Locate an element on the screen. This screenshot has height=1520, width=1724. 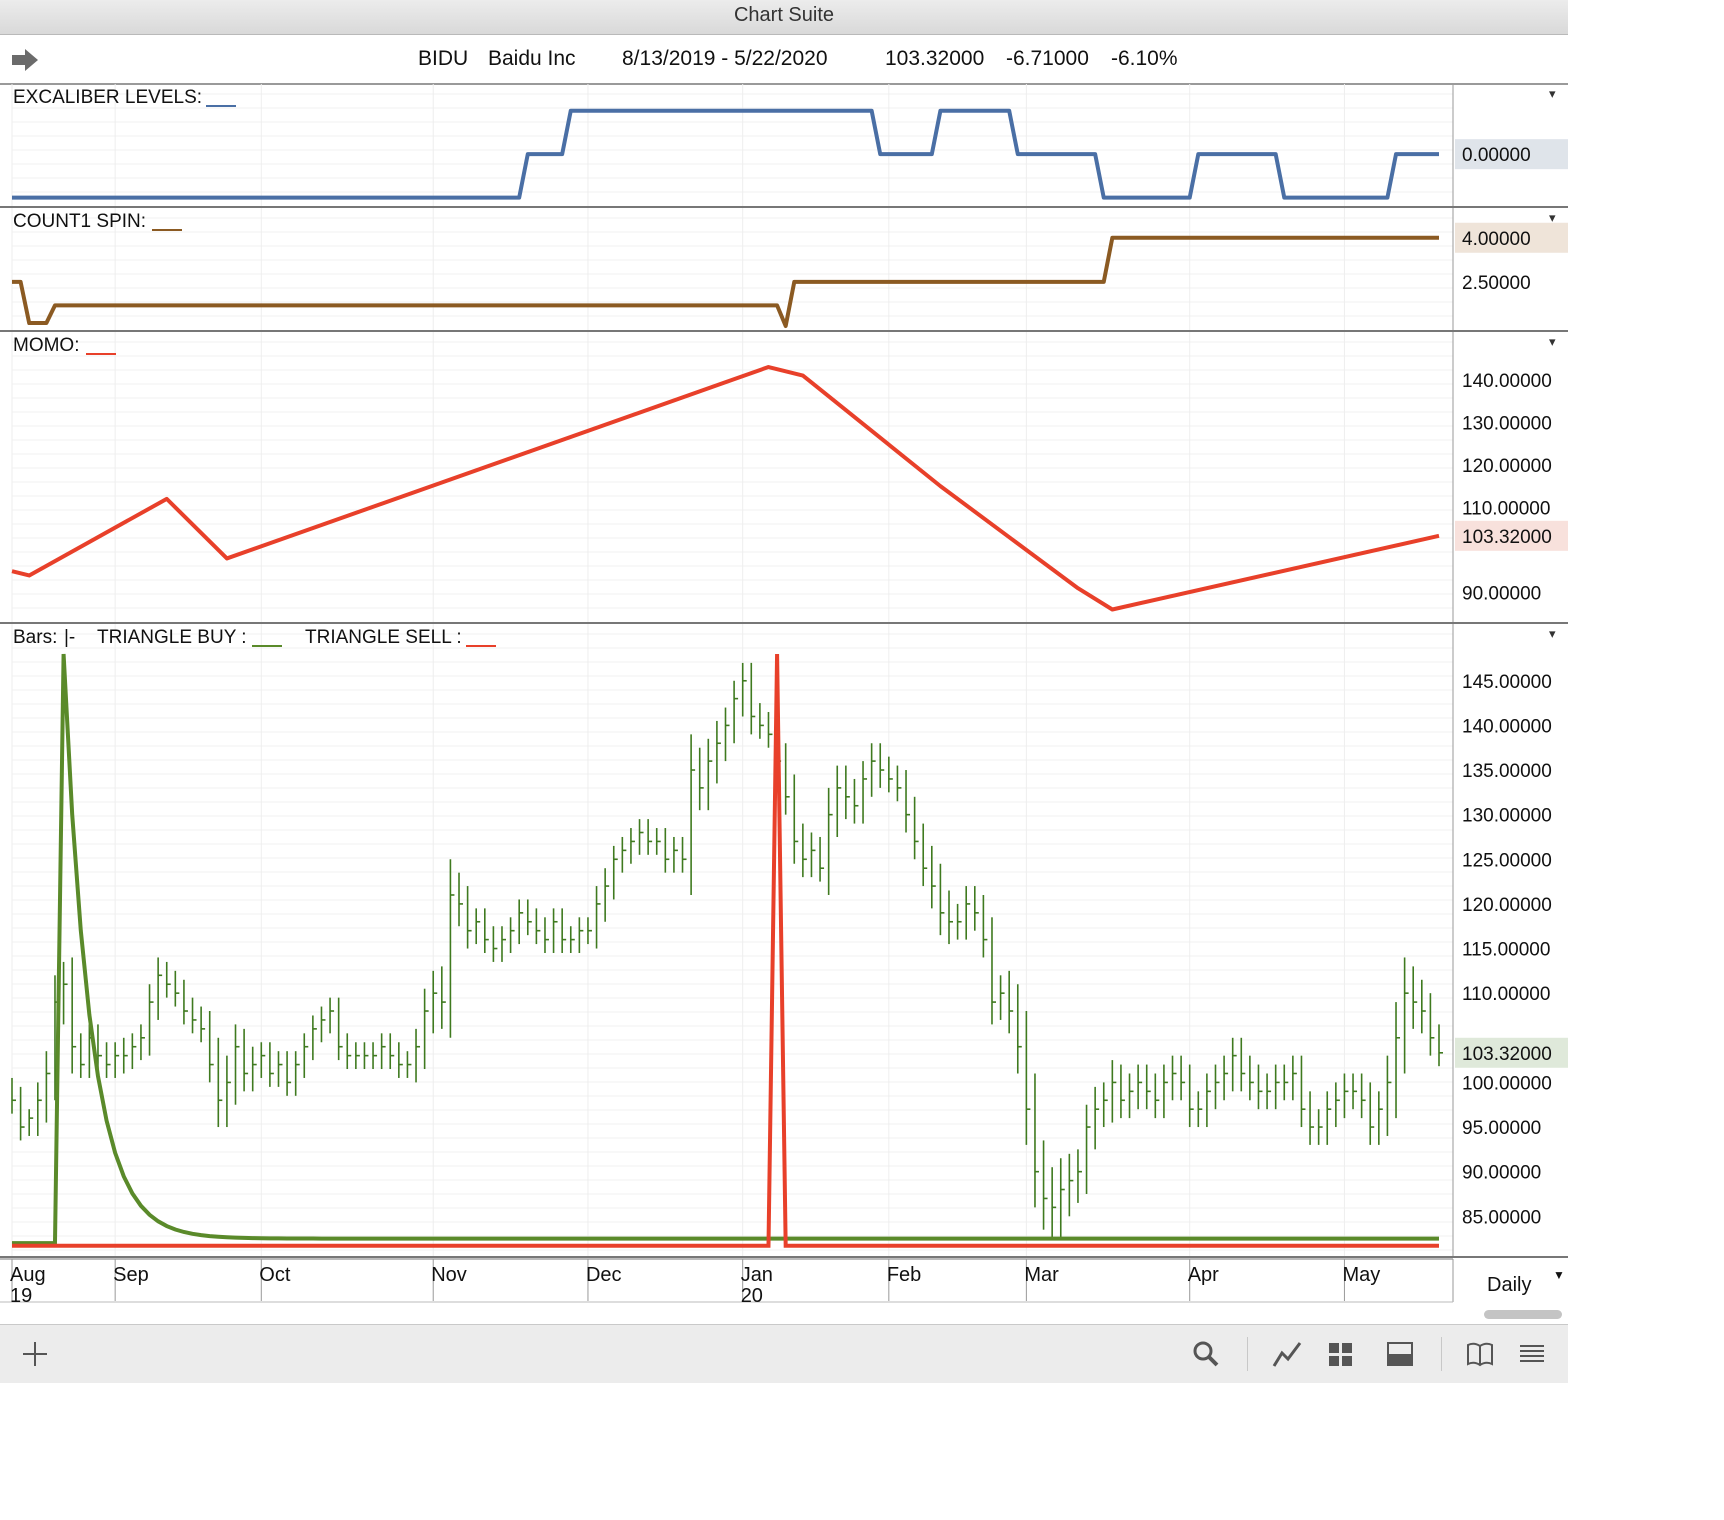
share-arrow-icon is located at coordinates (25, 60).